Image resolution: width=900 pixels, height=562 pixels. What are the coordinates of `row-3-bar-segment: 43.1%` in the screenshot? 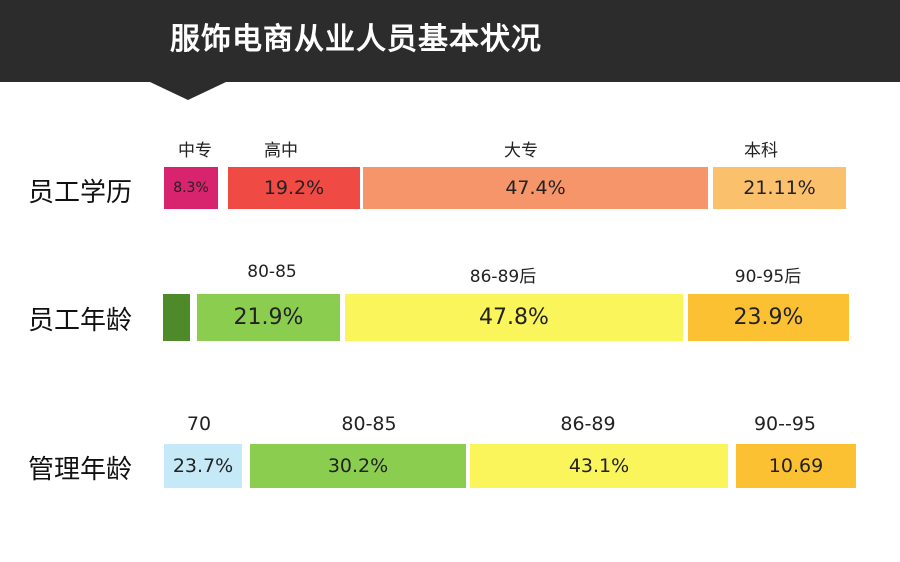 It's located at (599, 466).